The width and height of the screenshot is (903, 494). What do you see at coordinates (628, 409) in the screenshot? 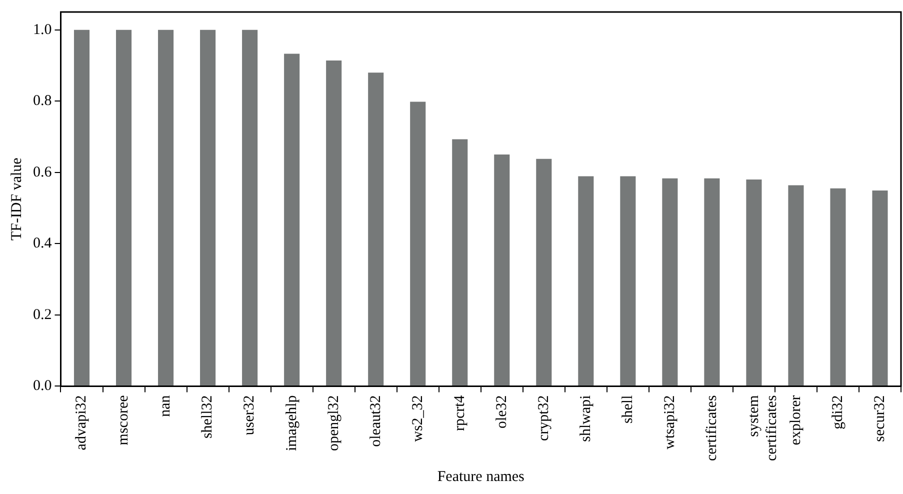
I see `x-tick-label: shell` at bounding box center [628, 409].